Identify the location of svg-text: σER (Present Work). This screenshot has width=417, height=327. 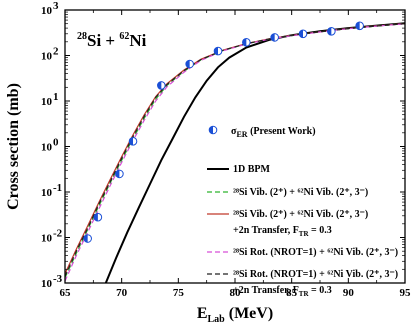
(273, 132).